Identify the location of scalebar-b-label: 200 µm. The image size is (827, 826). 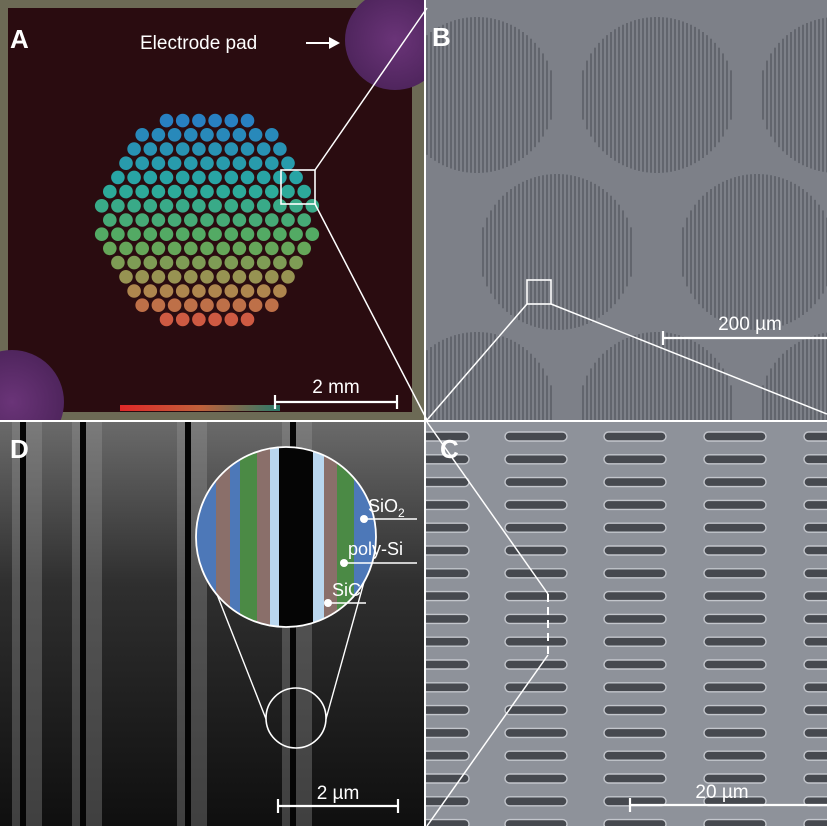
(750, 324).